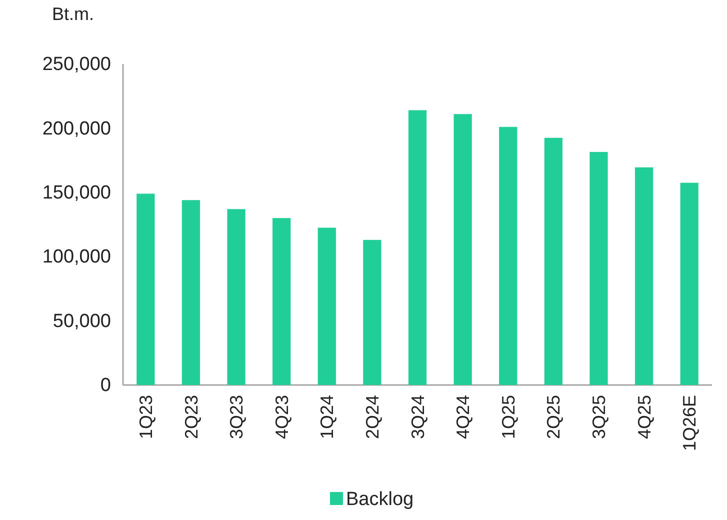  What do you see at coordinates (105, 385) in the screenshot?
I see `y-tick-label: 0` at bounding box center [105, 385].